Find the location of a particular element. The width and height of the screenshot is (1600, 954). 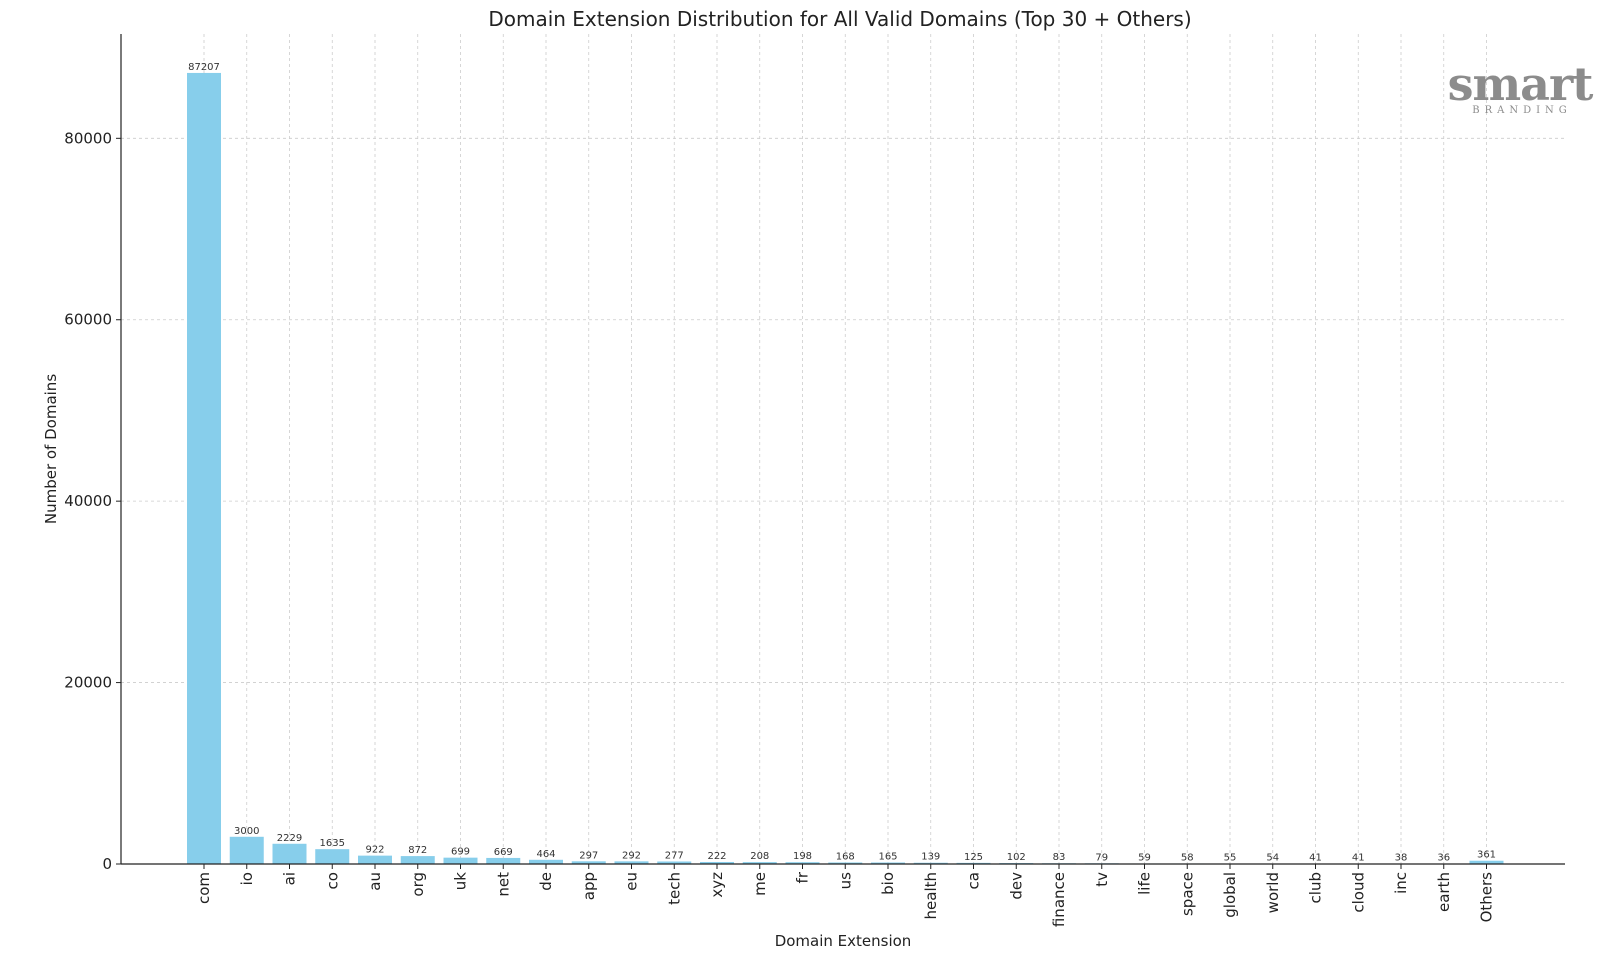

x-tick-label-club: club is located at coordinates (1316, 887).